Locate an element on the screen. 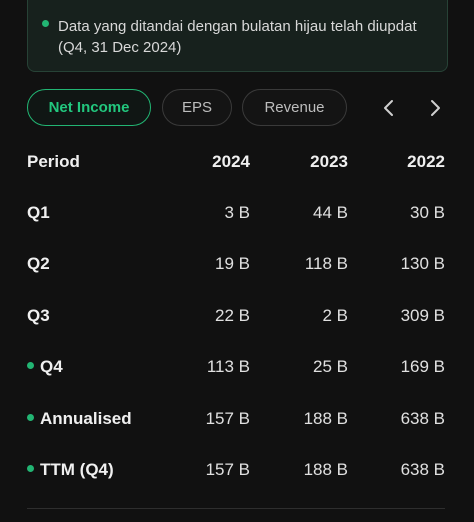 This screenshot has height=522, width=474. table-row: Q4 113 B 25 B 169 B is located at coordinates (236, 367).